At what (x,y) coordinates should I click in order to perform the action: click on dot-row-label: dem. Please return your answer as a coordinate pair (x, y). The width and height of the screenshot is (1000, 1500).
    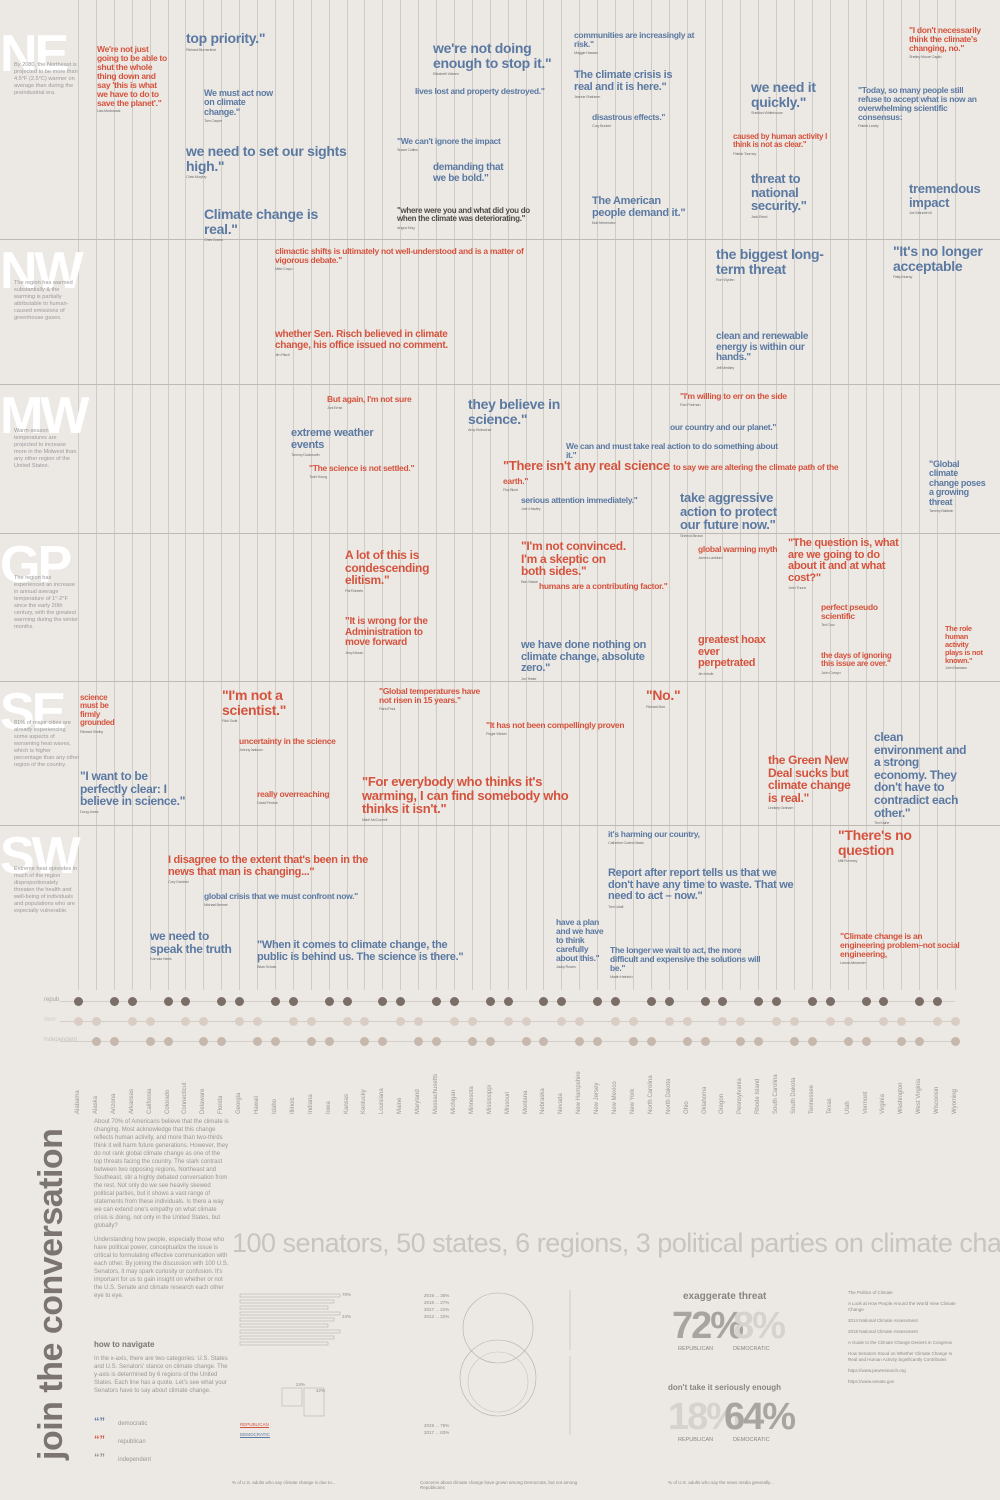
    Looking at the image, I should click on (50, 1020).